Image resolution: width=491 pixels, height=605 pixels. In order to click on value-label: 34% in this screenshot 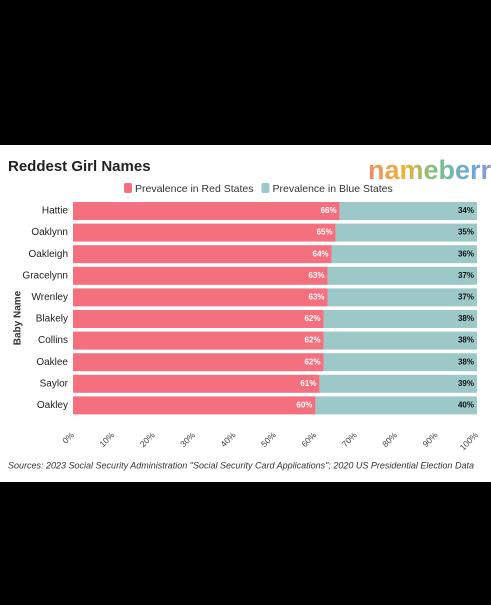, I will do `click(466, 210)`.